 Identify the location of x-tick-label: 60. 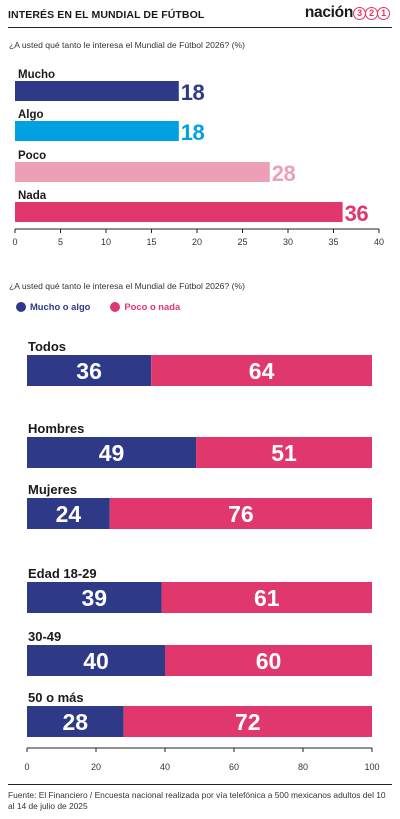
(234, 767).